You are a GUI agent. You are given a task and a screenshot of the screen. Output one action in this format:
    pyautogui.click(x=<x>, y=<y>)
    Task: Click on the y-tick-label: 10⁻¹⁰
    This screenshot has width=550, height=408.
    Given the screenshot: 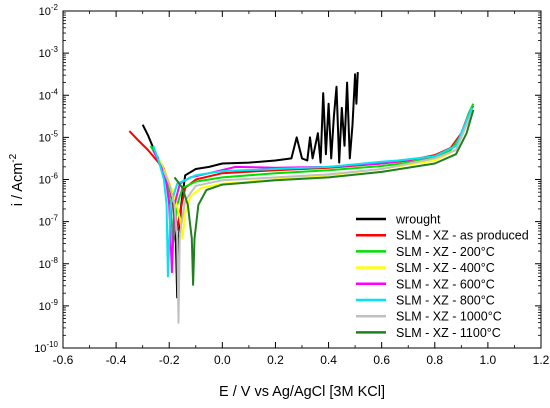 What is the action you would take?
    pyautogui.click(x=46, y=347)
    